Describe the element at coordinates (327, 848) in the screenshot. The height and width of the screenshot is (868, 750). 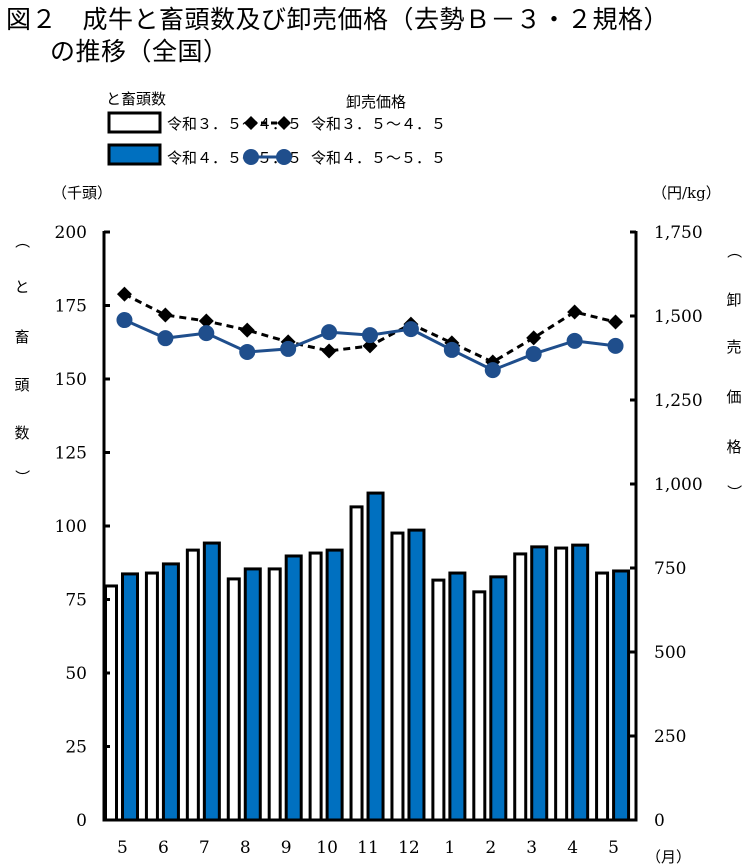
I see `x-axis-tick-label: 10` at that location.